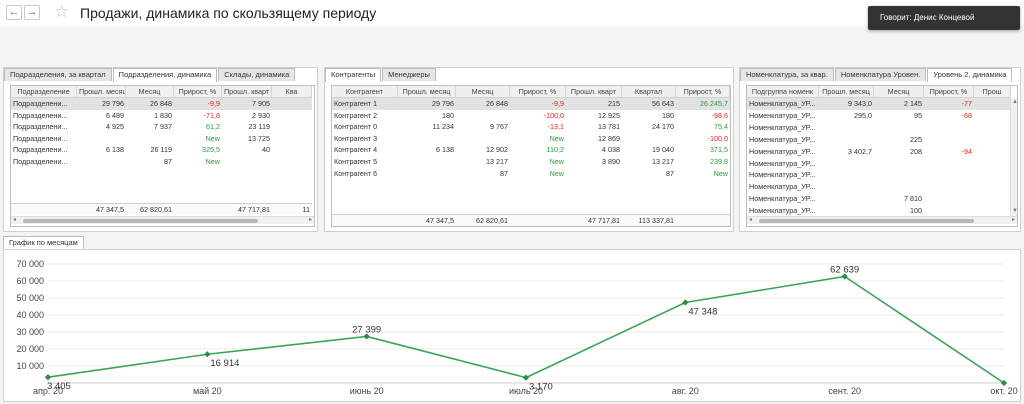  I want to click on table-cell: 26 848, so click(161, 103).